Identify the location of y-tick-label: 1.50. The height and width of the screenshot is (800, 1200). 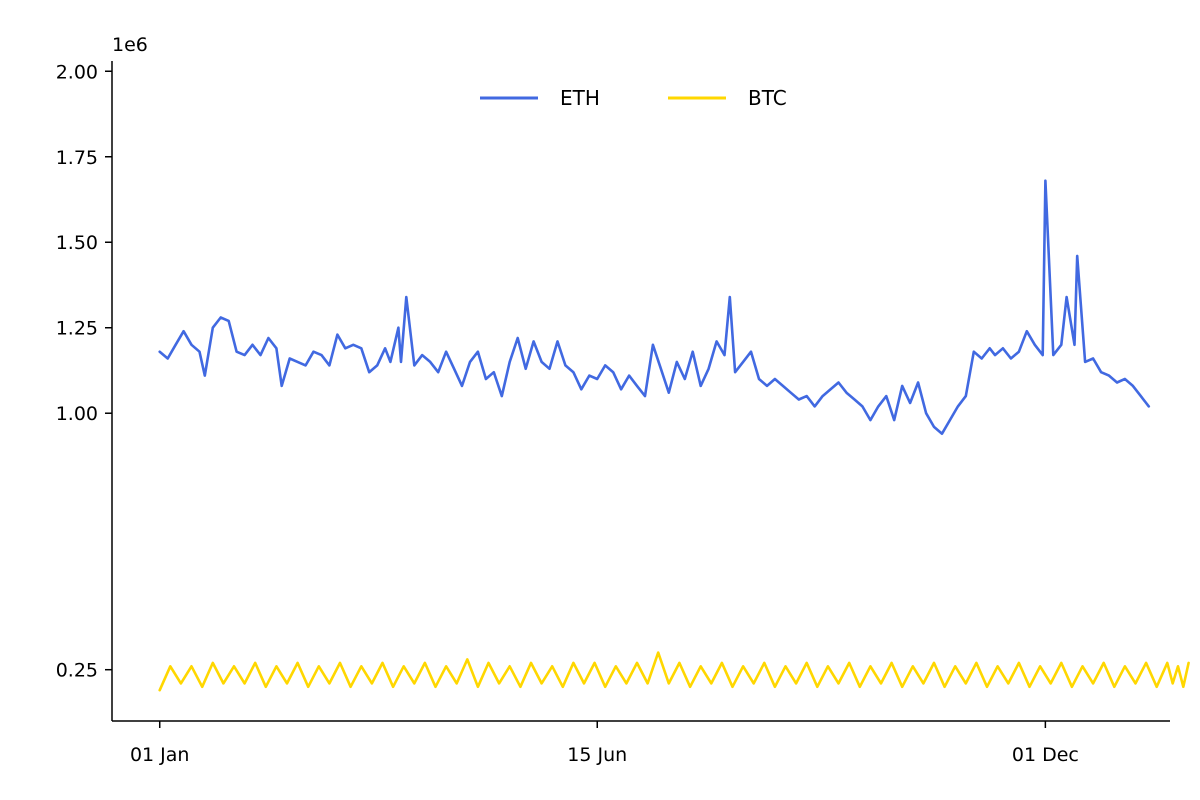
(77, 243).